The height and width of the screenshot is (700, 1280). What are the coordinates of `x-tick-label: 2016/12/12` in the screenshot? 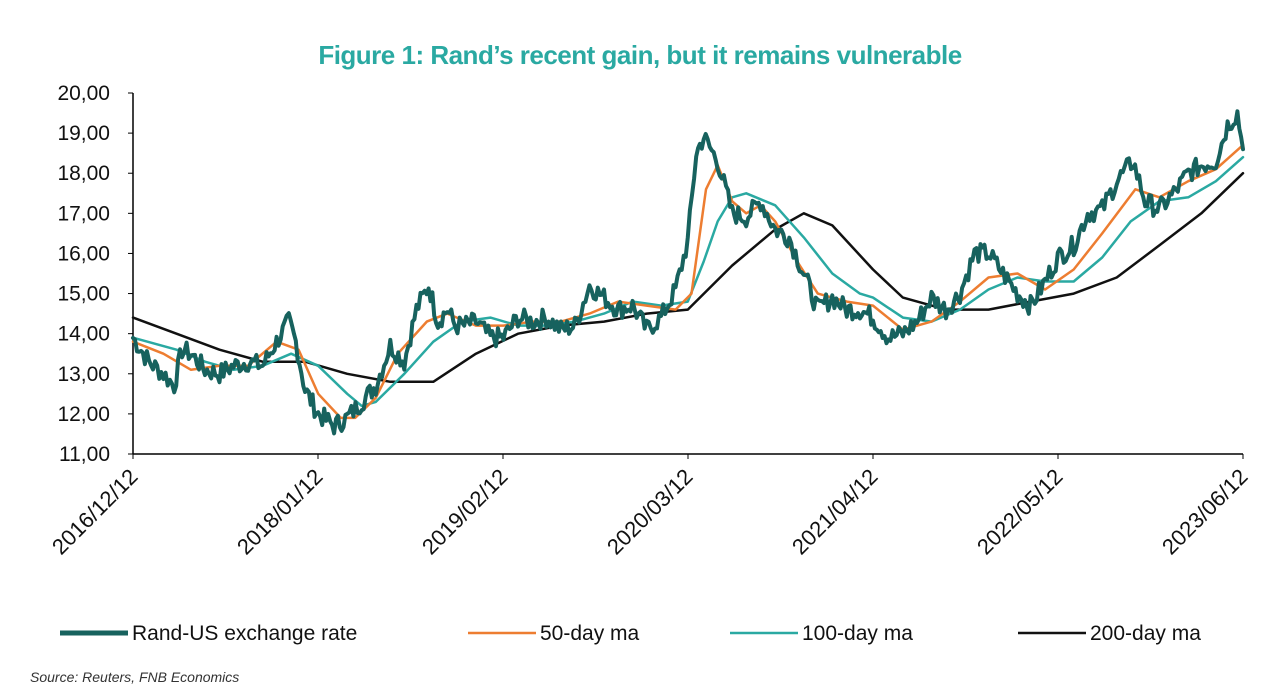 It's located at (95, 512).